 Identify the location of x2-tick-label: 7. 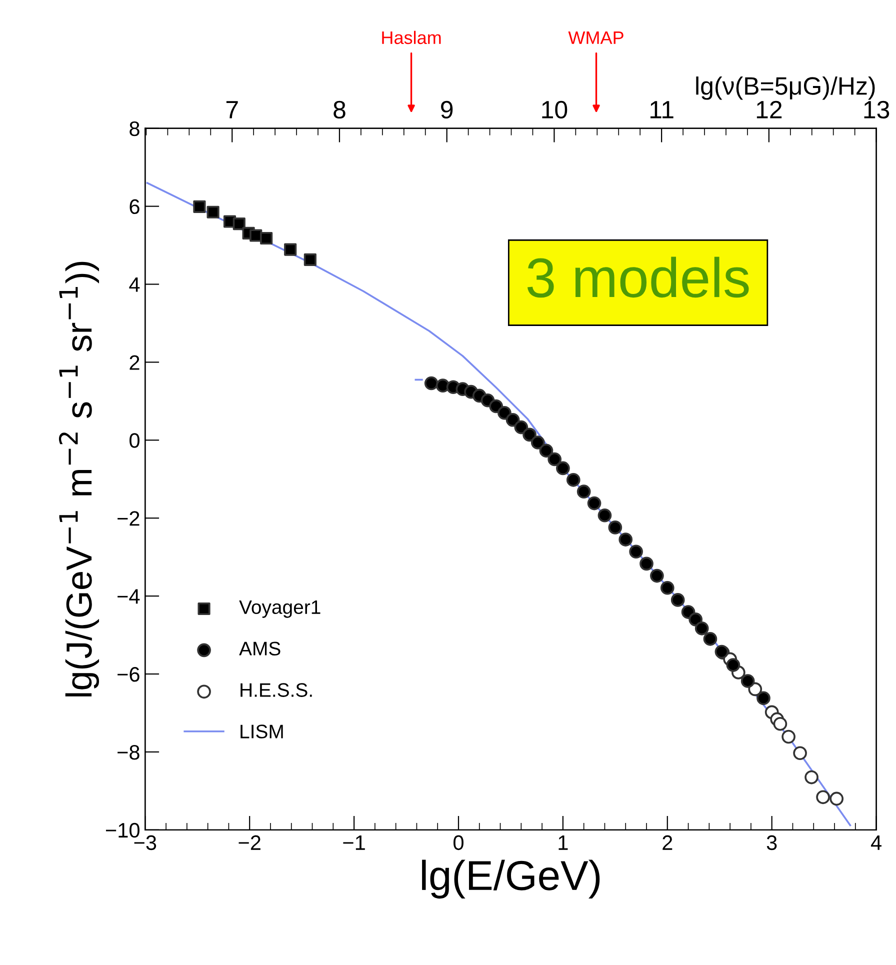
(232, 109).